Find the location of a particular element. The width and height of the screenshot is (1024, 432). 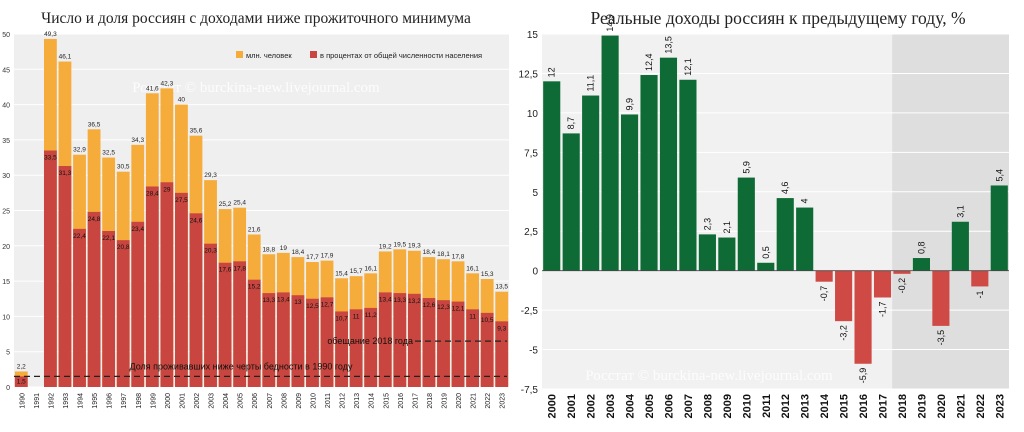

x-tick-label: 2012 is located at coordinates (786, 406).